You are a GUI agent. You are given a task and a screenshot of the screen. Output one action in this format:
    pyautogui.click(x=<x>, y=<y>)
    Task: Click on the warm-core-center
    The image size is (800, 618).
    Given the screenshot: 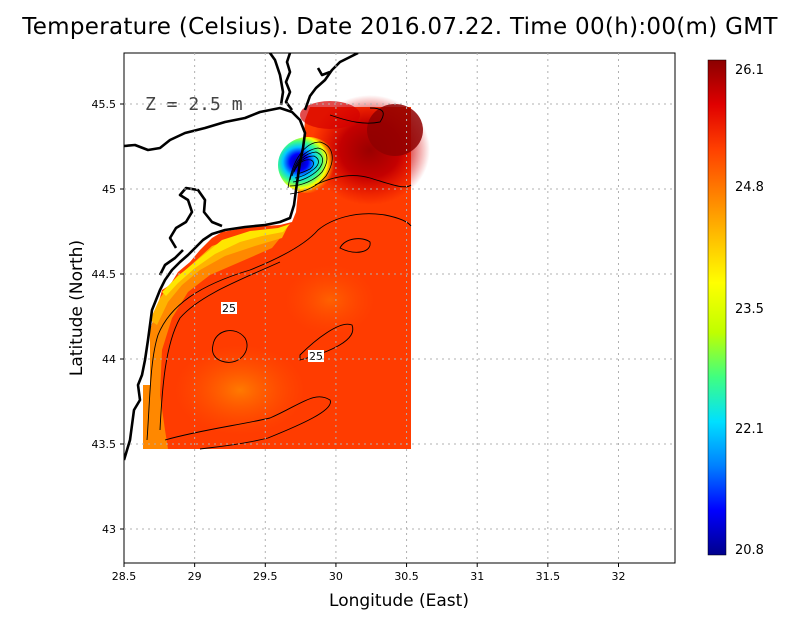 What is the action you would take?
    pyautogui.click(x=395, y=130)
    